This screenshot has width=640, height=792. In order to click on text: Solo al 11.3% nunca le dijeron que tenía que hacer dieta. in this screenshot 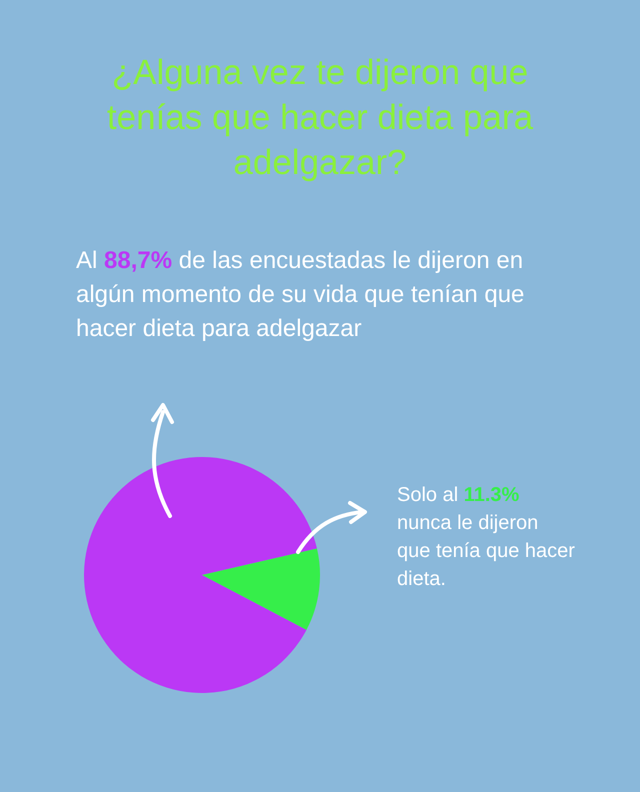, I will do `click(486, 537)`.